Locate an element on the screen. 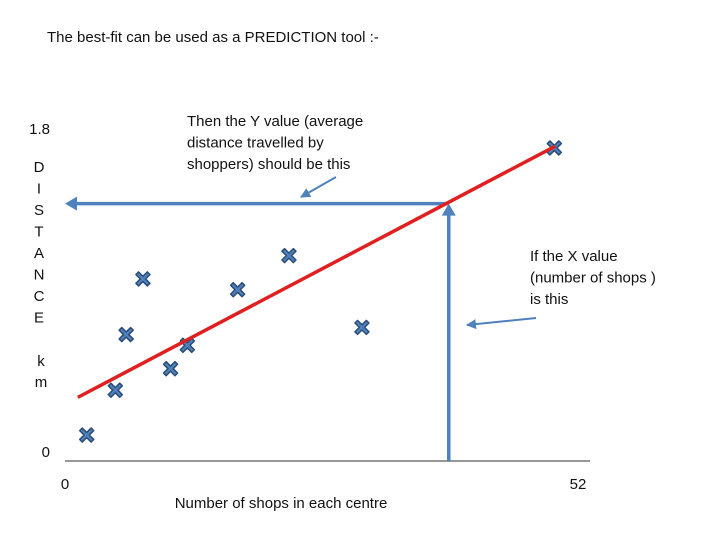 This screenshot has height=540, width=720. x-tick-label: 52 is located at coordinates (578, 484).